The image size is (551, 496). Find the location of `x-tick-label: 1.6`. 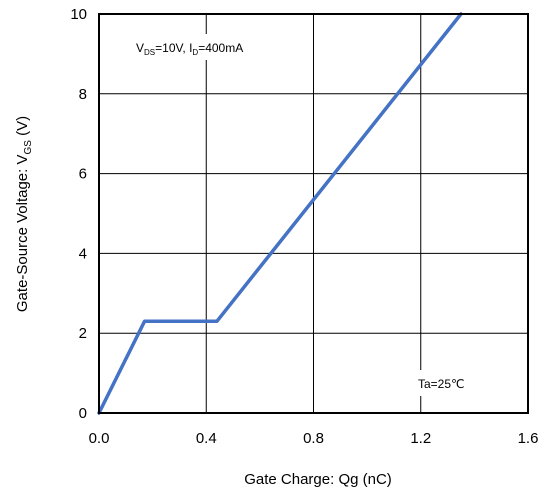

x-tick-label: 1.6 is located at coordinates (528, 438).